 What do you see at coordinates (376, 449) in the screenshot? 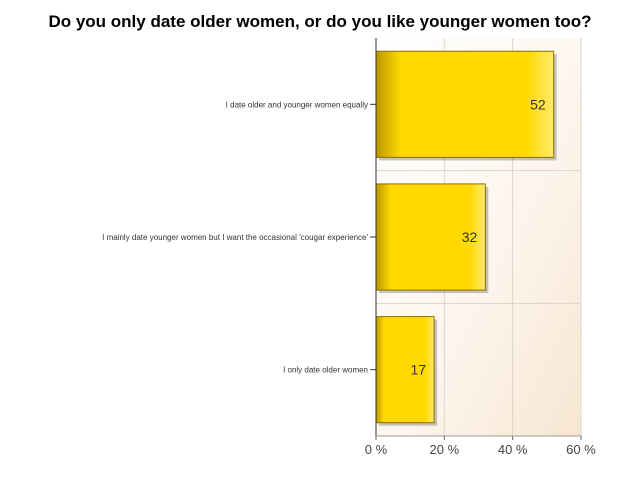
I see `x-tick-label-0: 0 %` at bounding box center [376, 449].